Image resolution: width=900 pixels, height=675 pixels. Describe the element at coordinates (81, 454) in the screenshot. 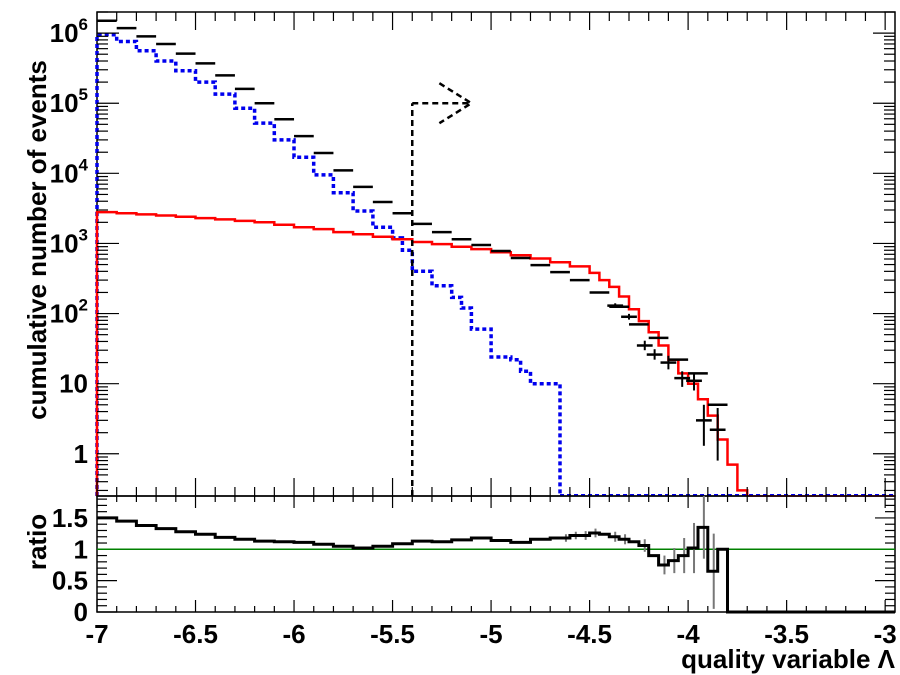

I see `main-ytick-label: 1` at that location.